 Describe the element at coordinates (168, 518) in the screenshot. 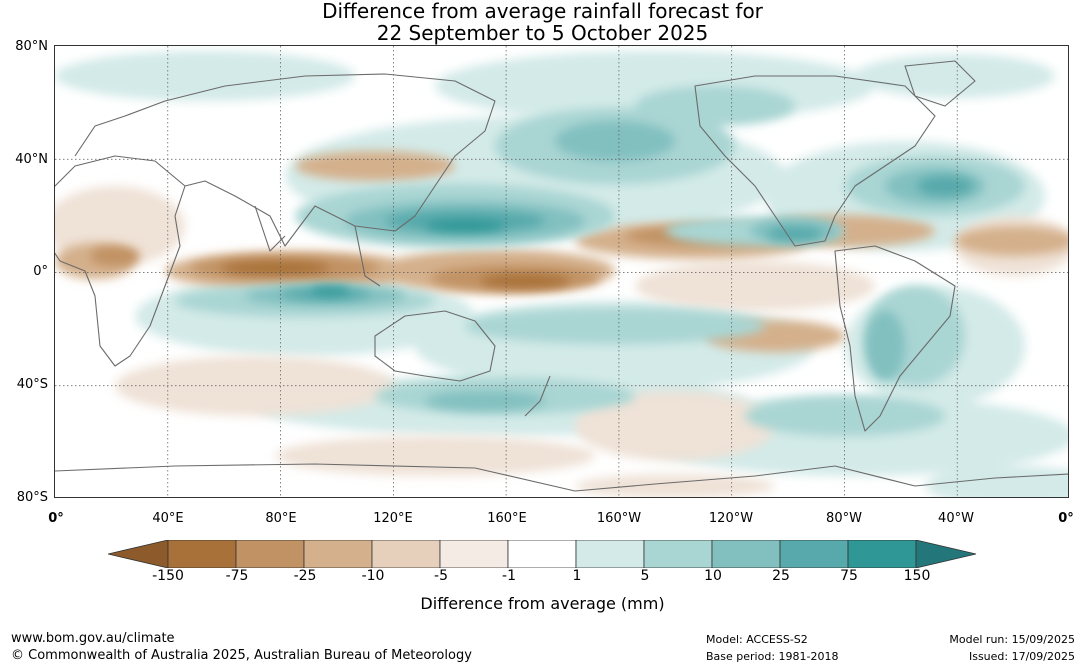

I see `lon-label-40e: 40°E` at that location.